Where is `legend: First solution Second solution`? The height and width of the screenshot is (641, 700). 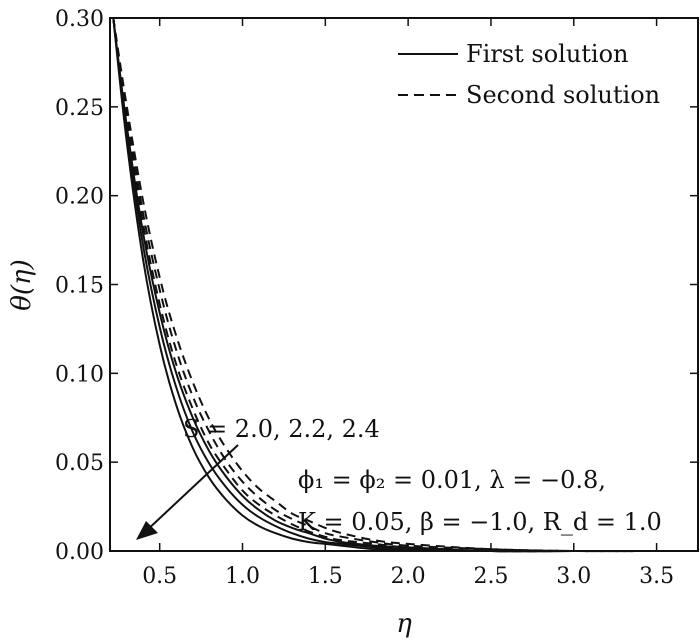 legend: First solution Second solution is located at coordinates (529, 74).